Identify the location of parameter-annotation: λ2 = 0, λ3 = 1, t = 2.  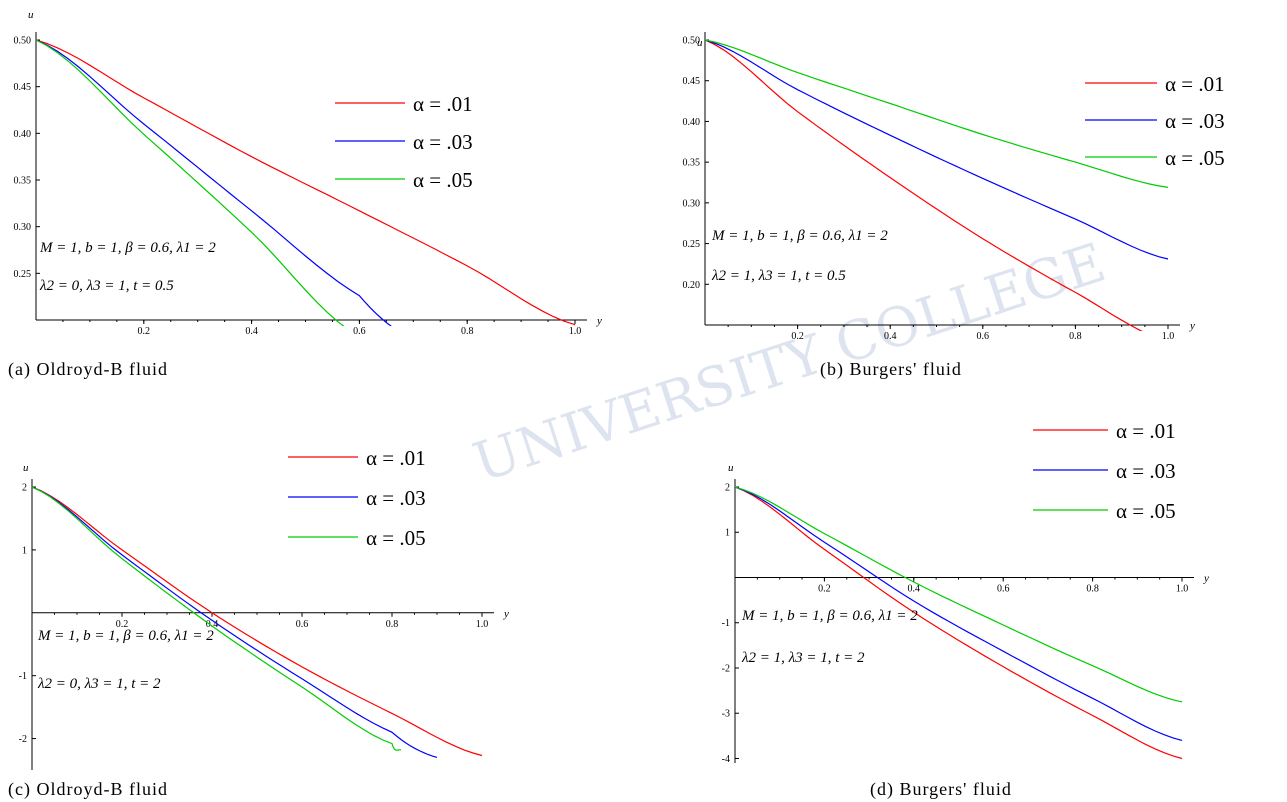
(99, 684).